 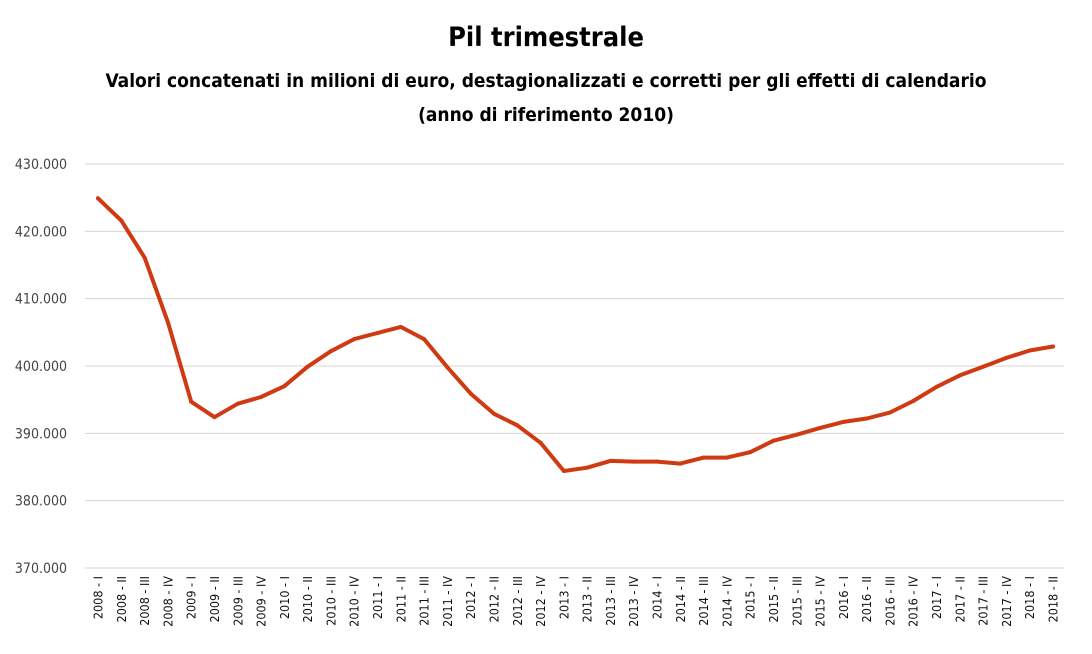 I want to click on x-tick-label: 2014 - II, so click(x=680, y=599).